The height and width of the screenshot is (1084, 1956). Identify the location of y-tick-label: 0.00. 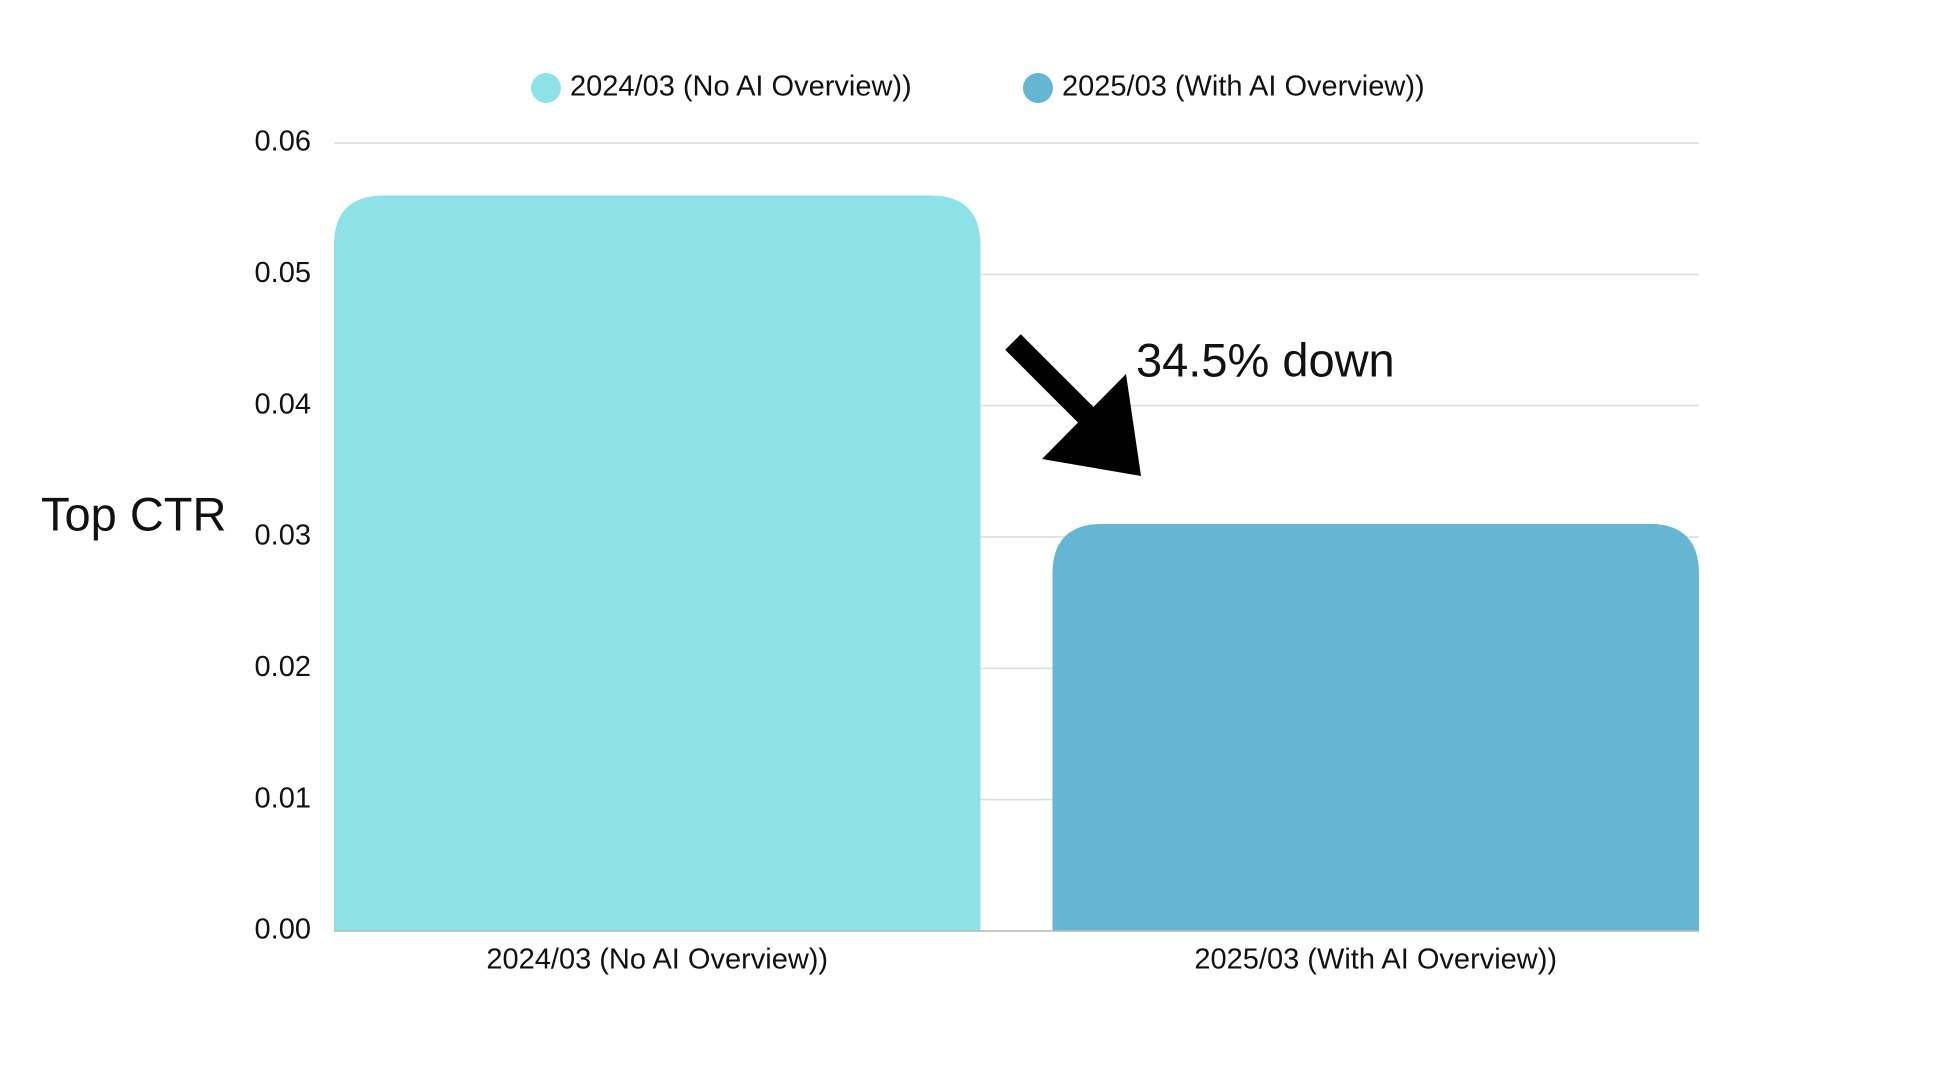
(283, 930).